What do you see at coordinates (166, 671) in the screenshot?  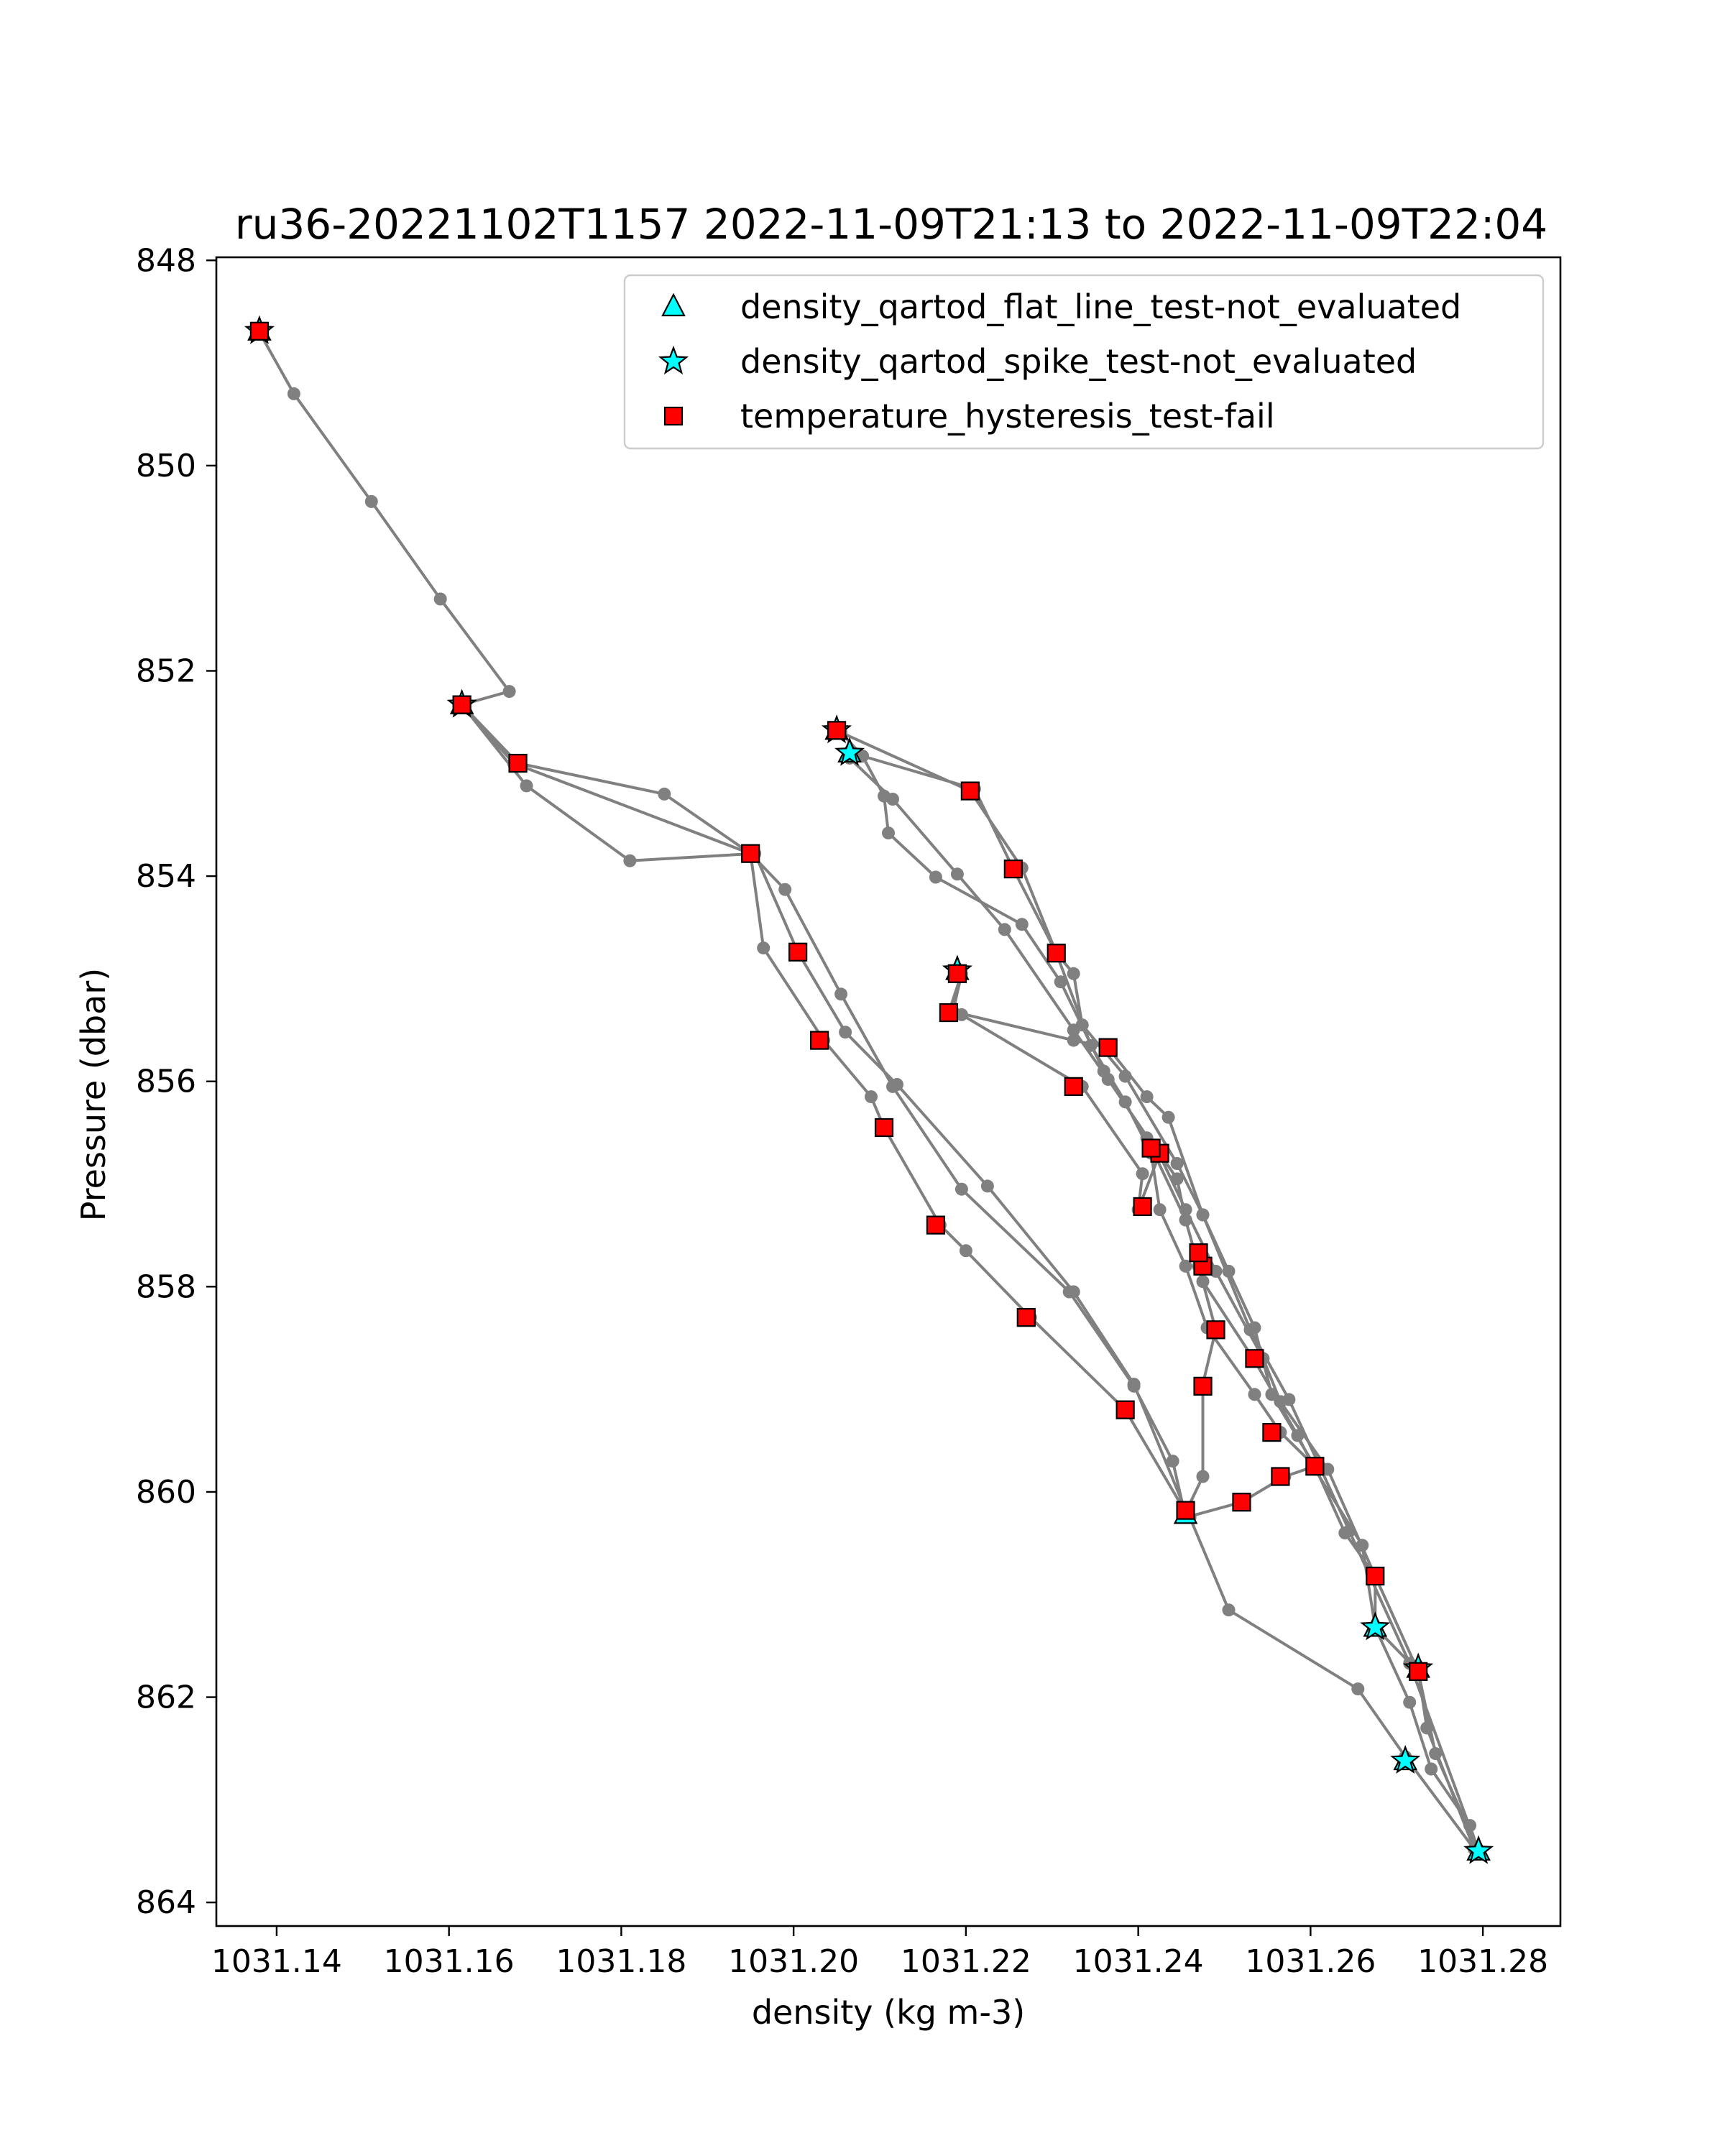 I see `y-tick-label: 852` at bounding box center [166, 671].